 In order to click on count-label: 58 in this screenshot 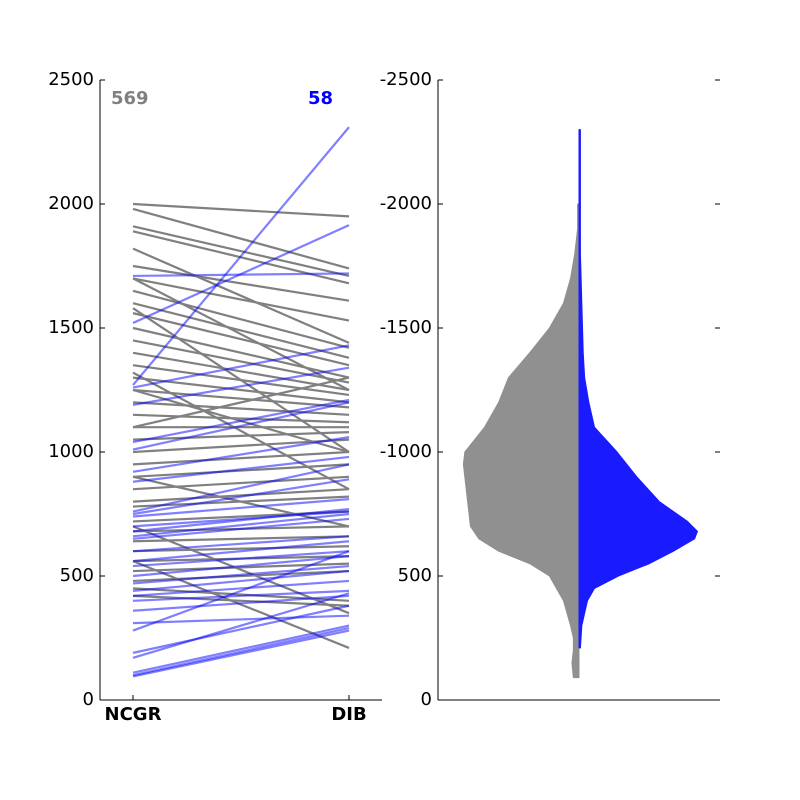, I will do `click(320, 98)`.